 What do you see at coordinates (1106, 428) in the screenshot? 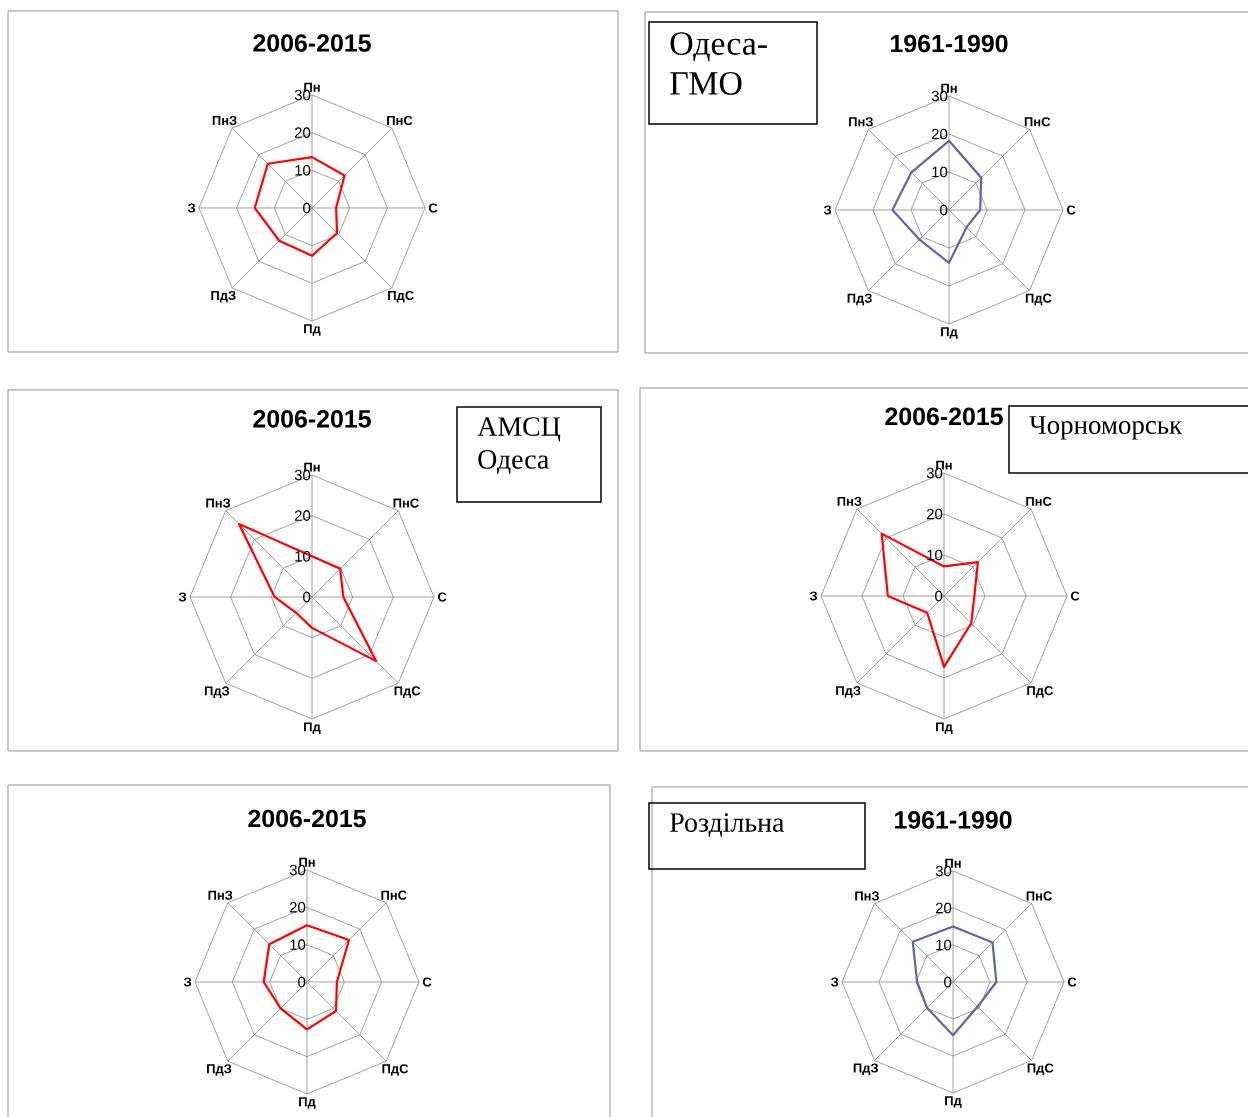
I see `text: Чорноморськ` at bounding box center [1106, 428].